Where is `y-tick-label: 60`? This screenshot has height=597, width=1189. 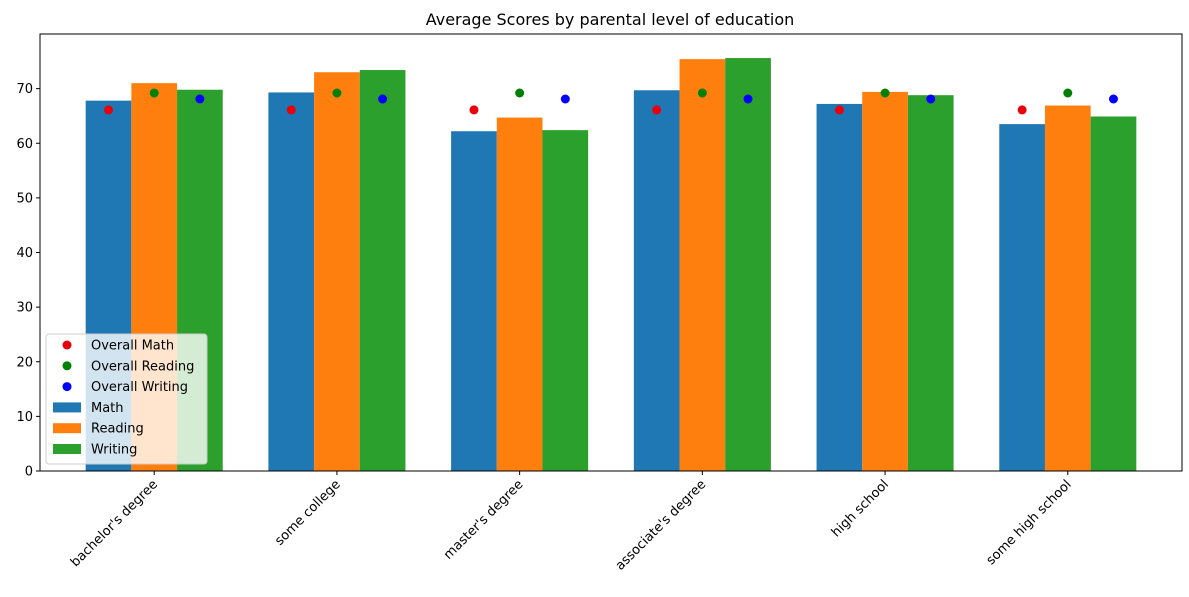 y-tick-label: 60 is located at coordinates (24, 144).